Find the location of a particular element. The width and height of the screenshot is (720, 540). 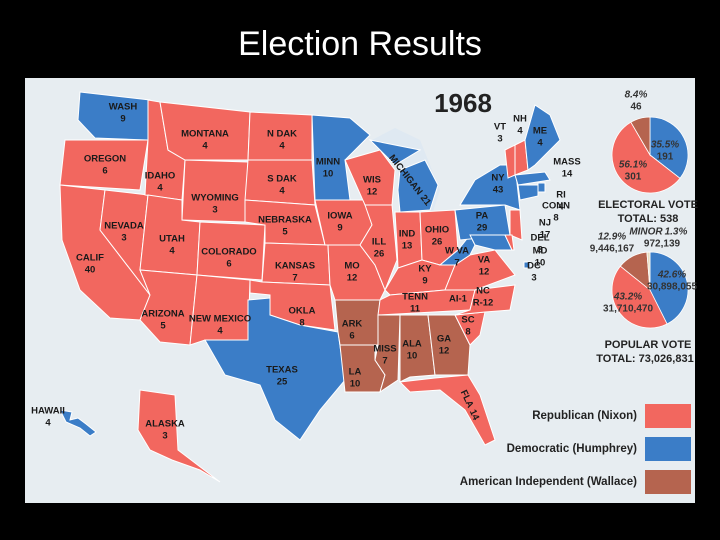

state-name: NEVADA is located at coordinates (124, 226).